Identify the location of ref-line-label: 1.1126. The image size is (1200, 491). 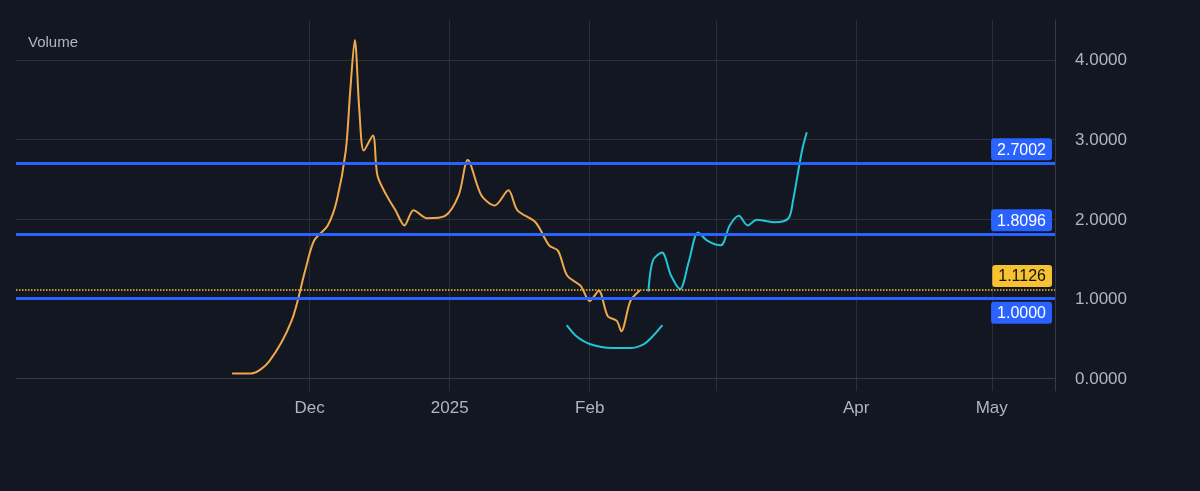
(1022, 276).